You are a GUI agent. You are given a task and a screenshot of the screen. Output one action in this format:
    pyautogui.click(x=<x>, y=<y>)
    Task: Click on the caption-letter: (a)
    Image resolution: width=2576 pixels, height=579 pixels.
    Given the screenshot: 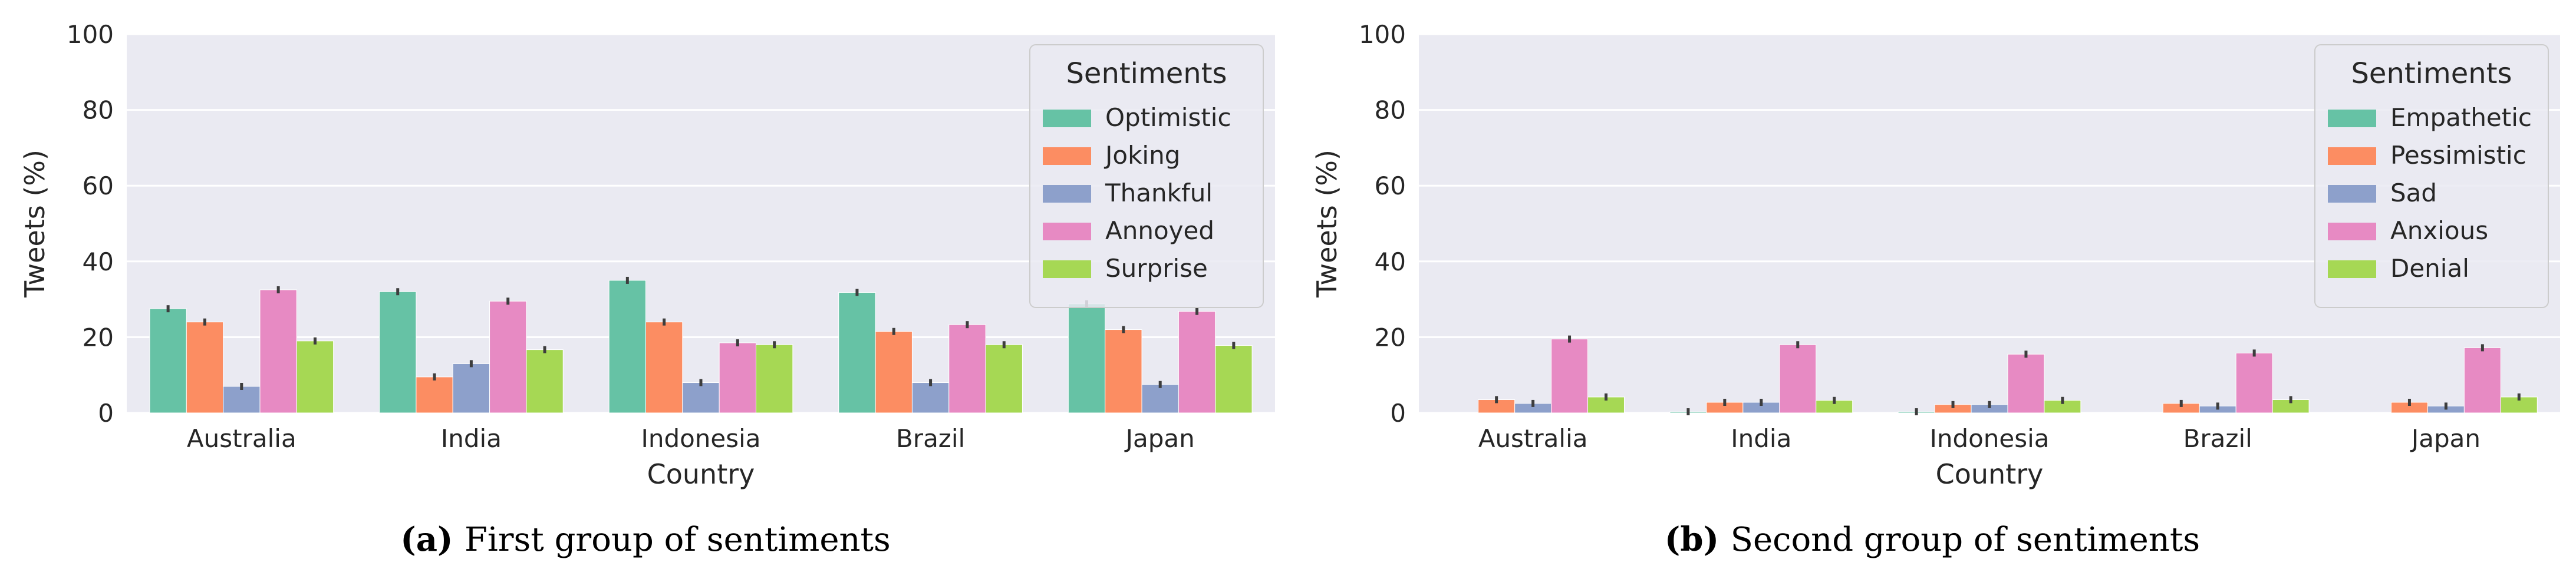 What is the action you would take?
    pyautogui.click(x=432, y=539)
    